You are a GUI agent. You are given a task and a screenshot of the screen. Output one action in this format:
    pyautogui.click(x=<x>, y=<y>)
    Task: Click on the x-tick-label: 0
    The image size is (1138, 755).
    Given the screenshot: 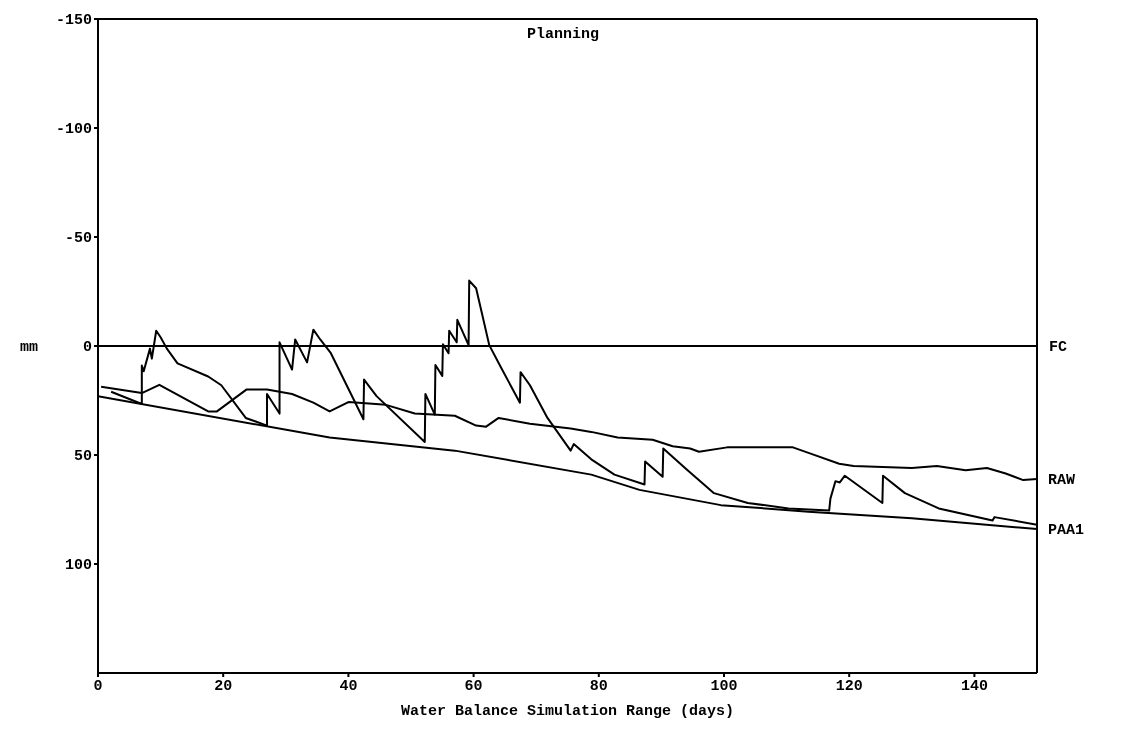 What is the action you would take?
    pyautogui.click(x=98, y=686)
    